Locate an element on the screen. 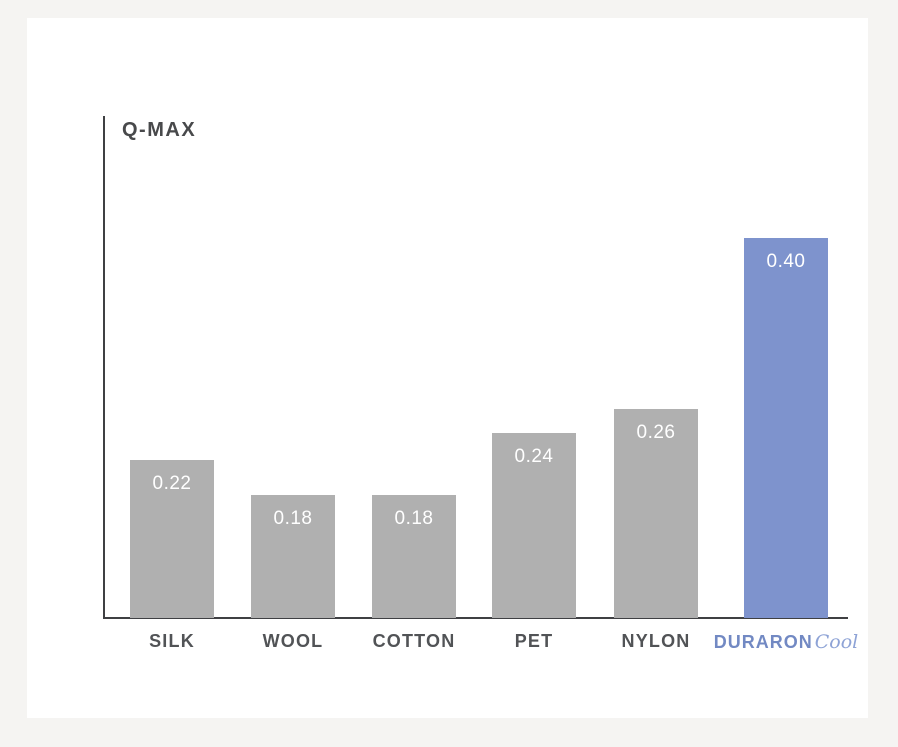 The height and width of the screenshot is (747, 898). category-text: COTTON is located at coordinates (414, 641).